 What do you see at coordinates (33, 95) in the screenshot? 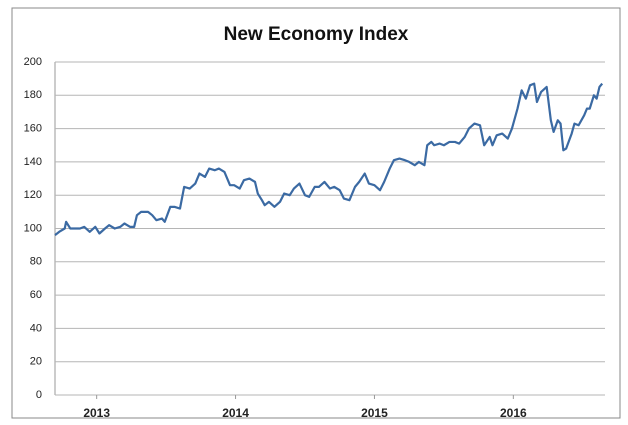
I see `y-tick-label: 180` at bounding box center [33, 95].